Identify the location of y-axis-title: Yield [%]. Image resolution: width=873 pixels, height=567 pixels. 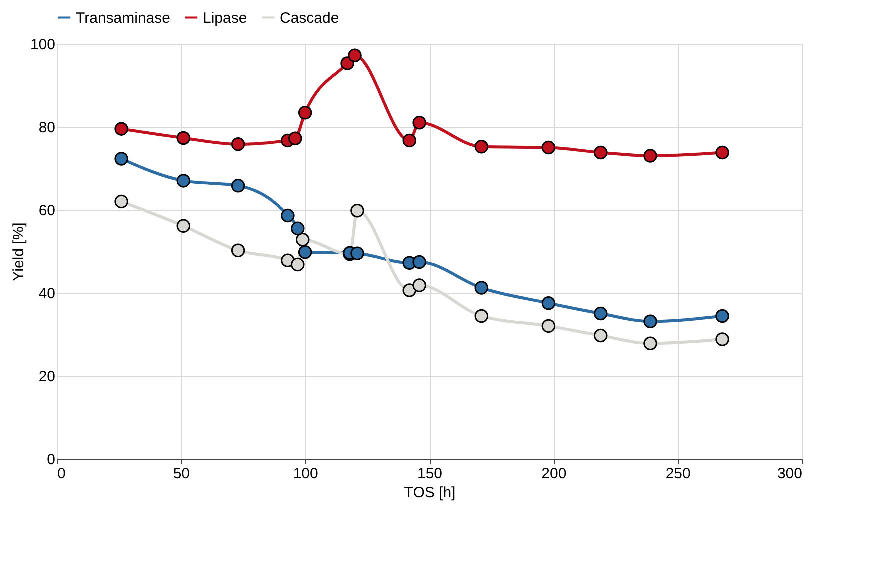
(19, 252).